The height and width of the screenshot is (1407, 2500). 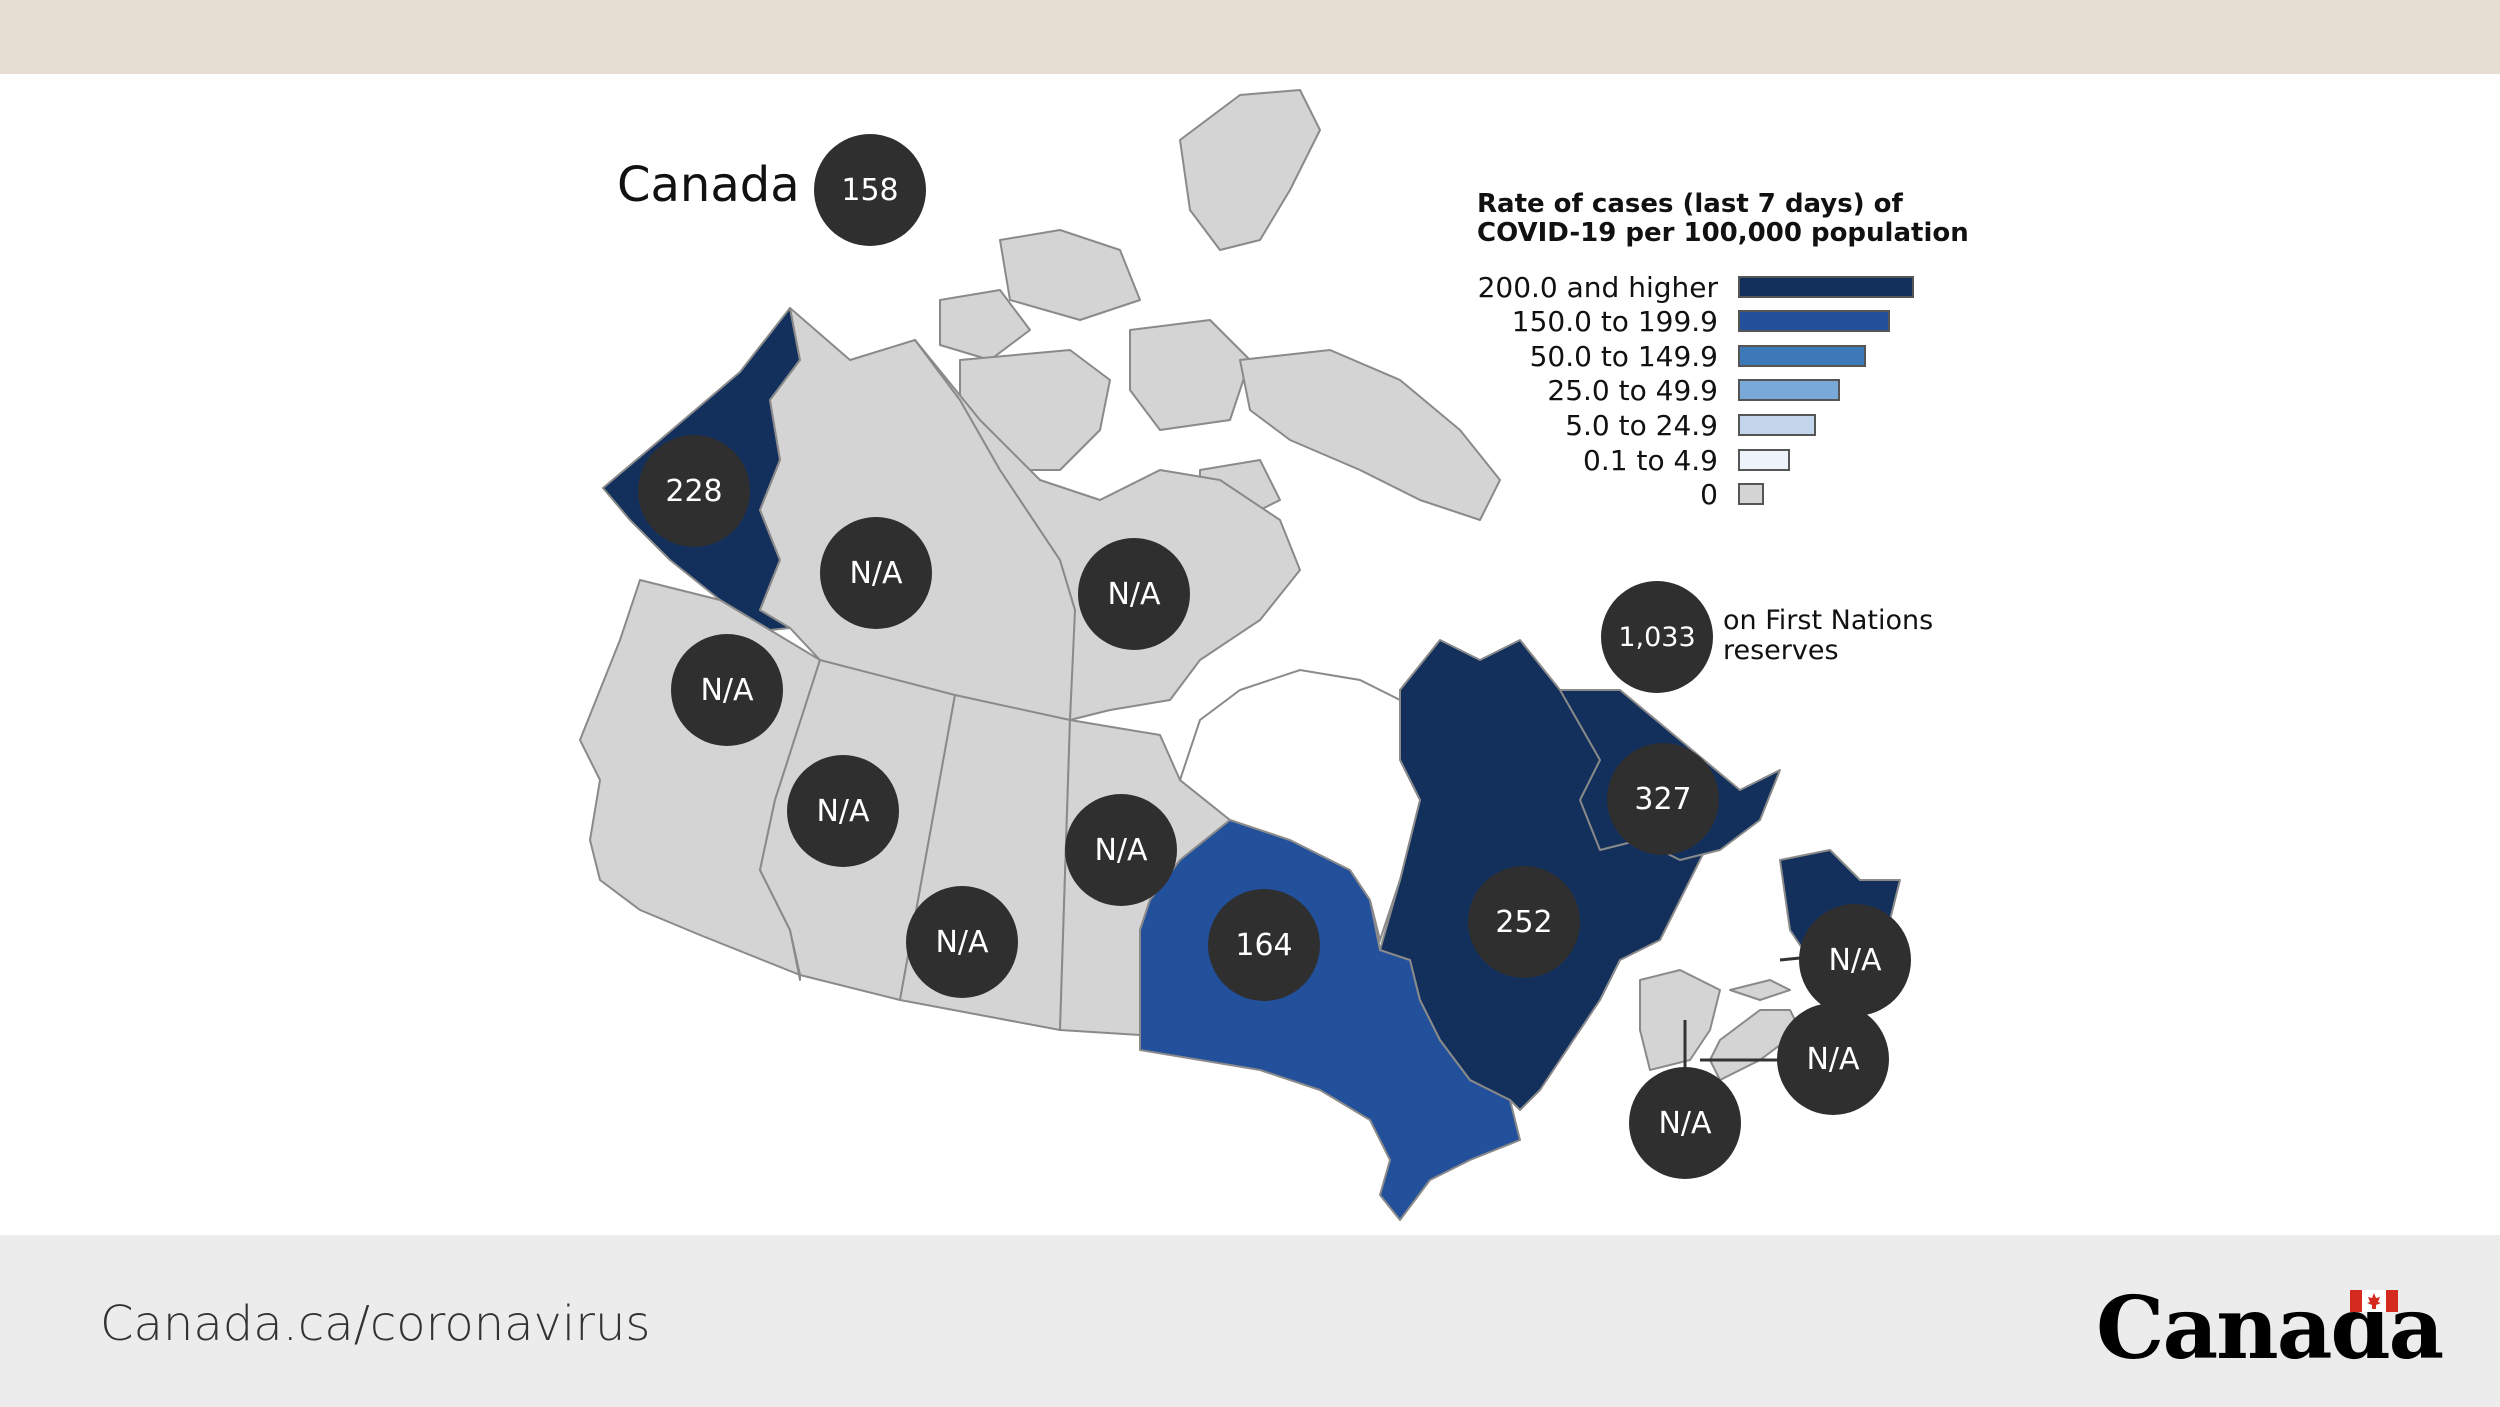 What do you see at coordinates (1250, 1321) in the screenshot?
I see `footer` at bounding box center [1250, 1321].